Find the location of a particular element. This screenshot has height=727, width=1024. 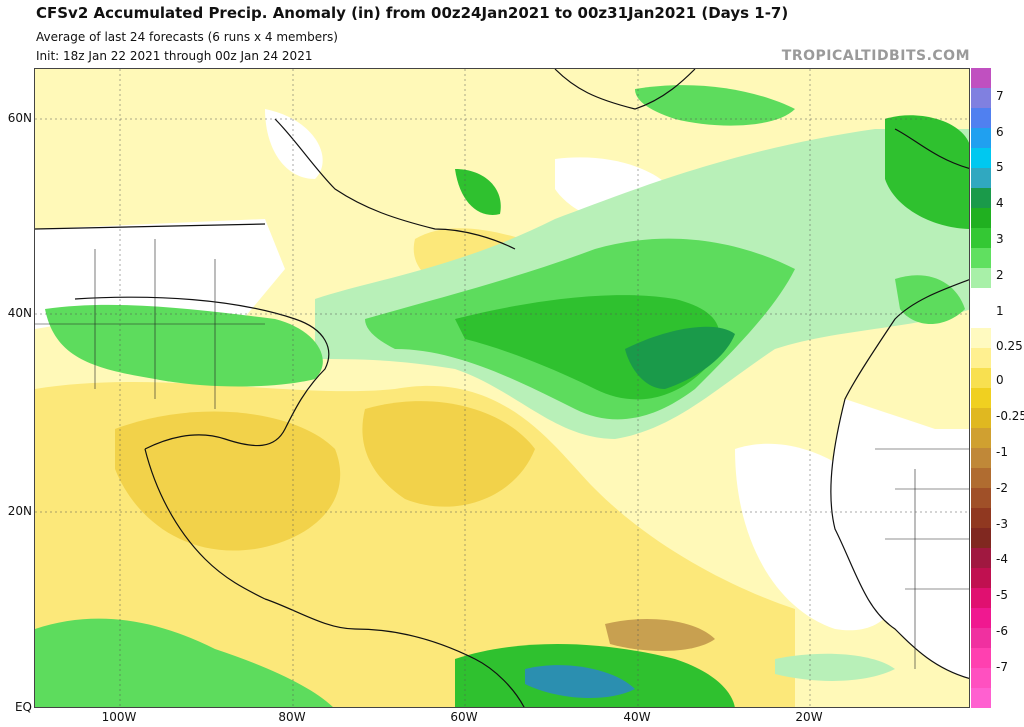

lat-label-20n: 20N is located at coordinates (19, 511).